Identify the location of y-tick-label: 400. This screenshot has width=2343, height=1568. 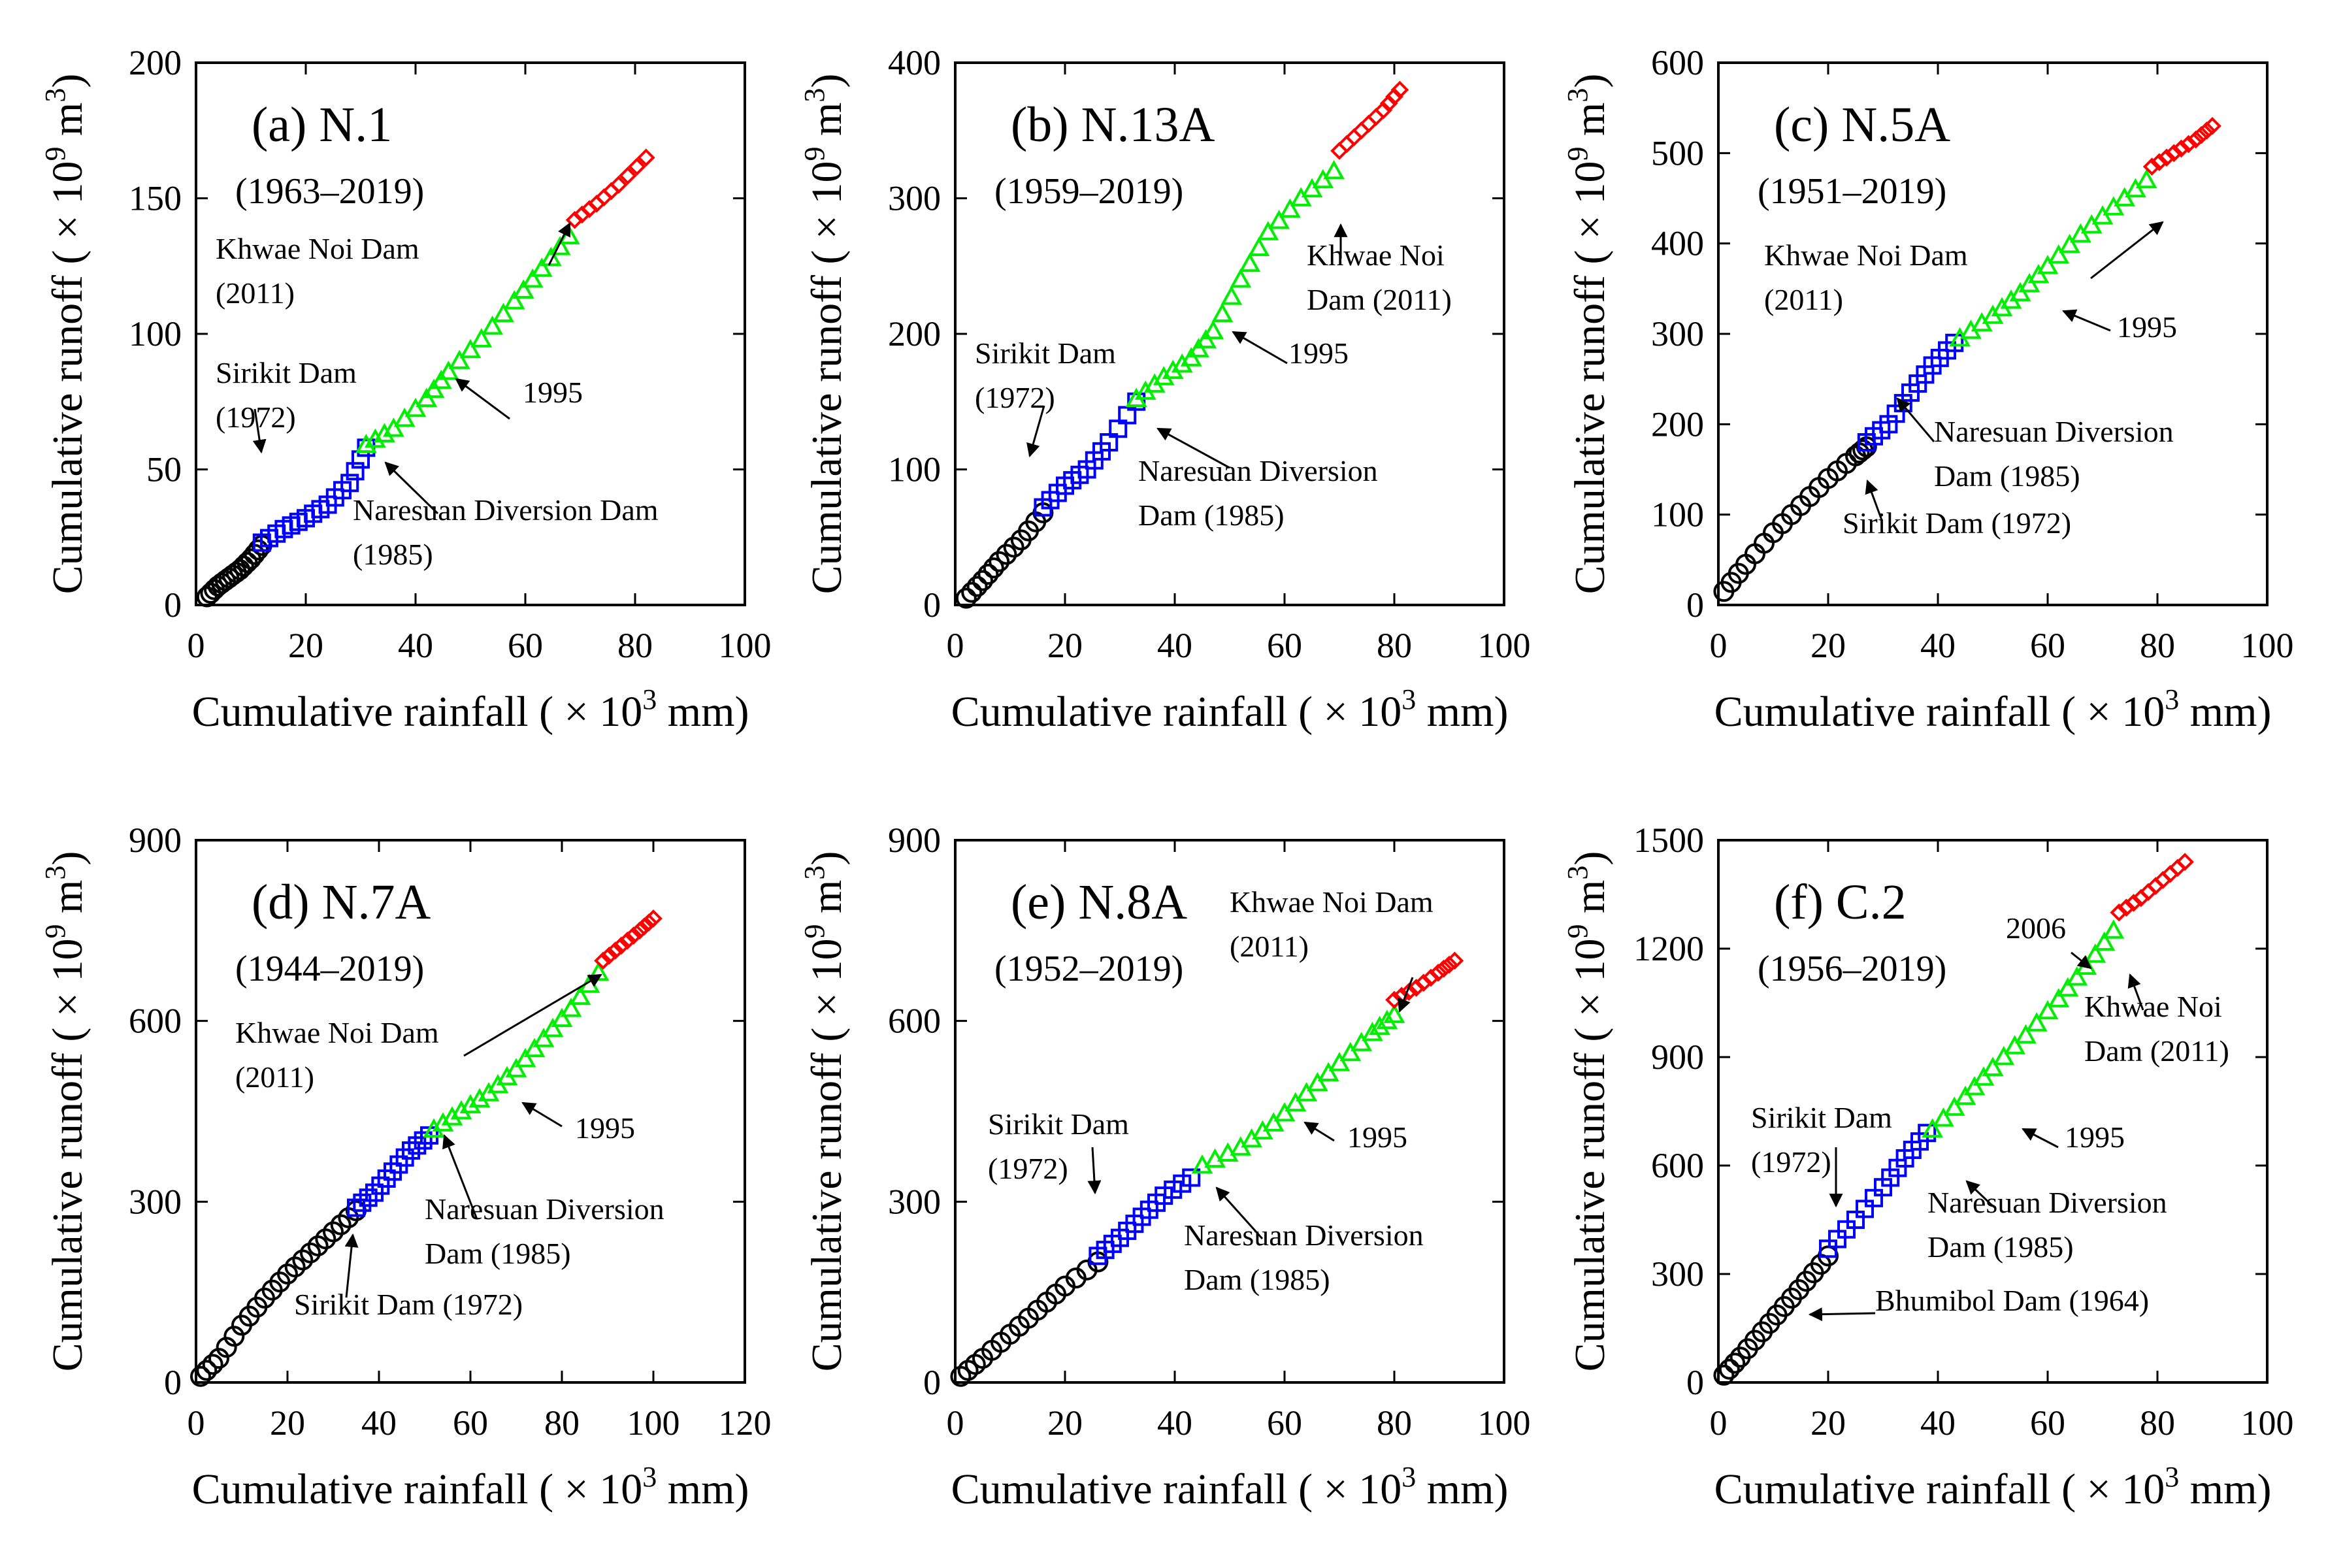
(914, 62).